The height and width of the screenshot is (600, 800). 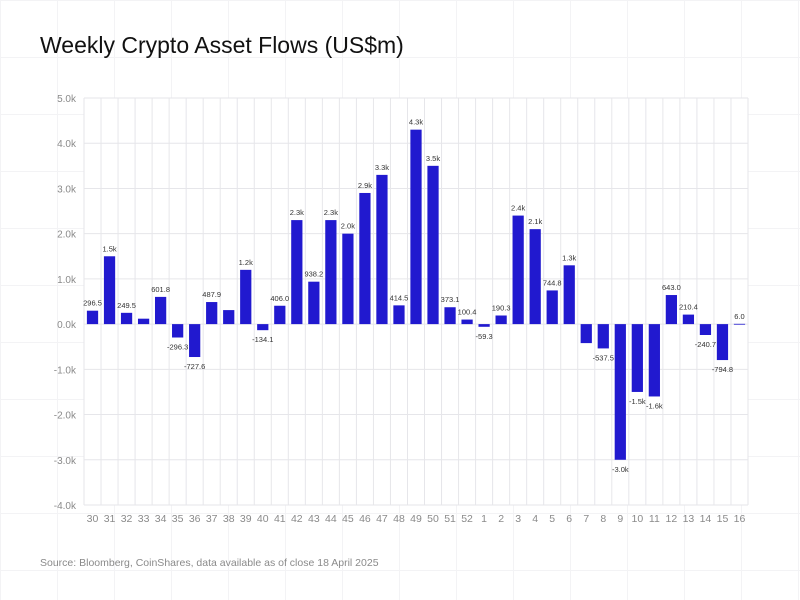 What do you see at coordinates (263, 519) in the screenshot?
I see `x-tick-label: 40` at bounding box center [263, 519].